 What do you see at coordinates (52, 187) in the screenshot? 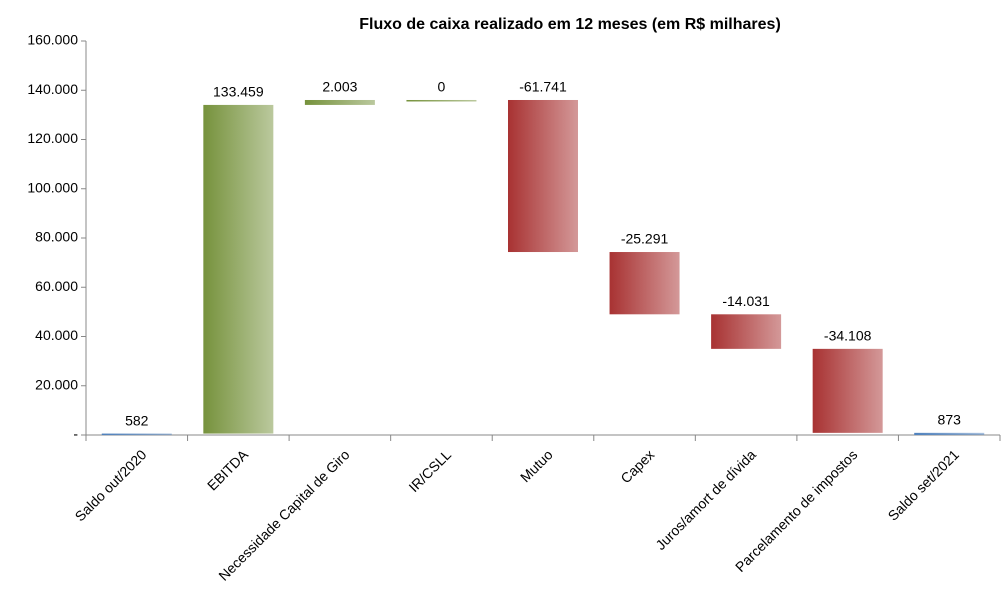
I see `y-tick-label: 100.000` at bounding box center [52, 187].